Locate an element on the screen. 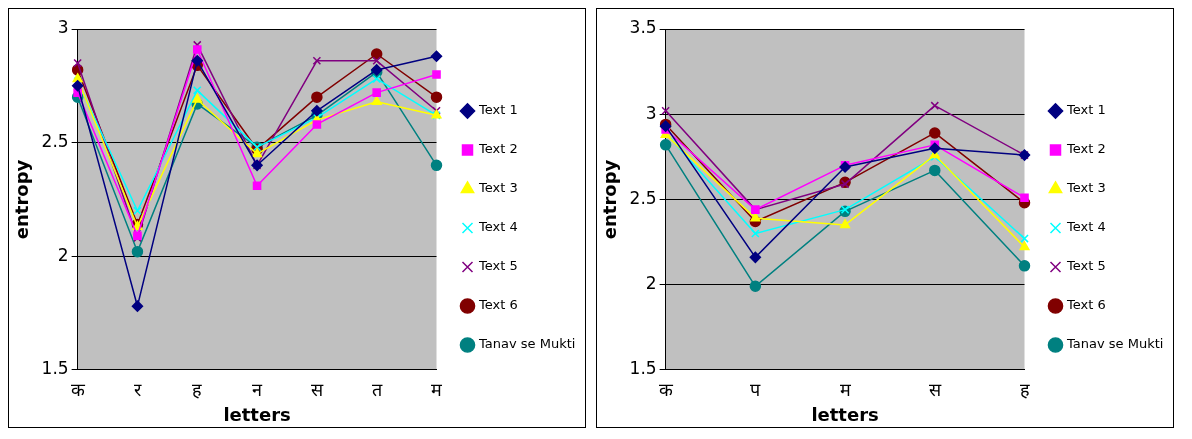 The width and height of the screenshot is (1192, 439). x-tick-label: त is located at coordinates (377, 390).